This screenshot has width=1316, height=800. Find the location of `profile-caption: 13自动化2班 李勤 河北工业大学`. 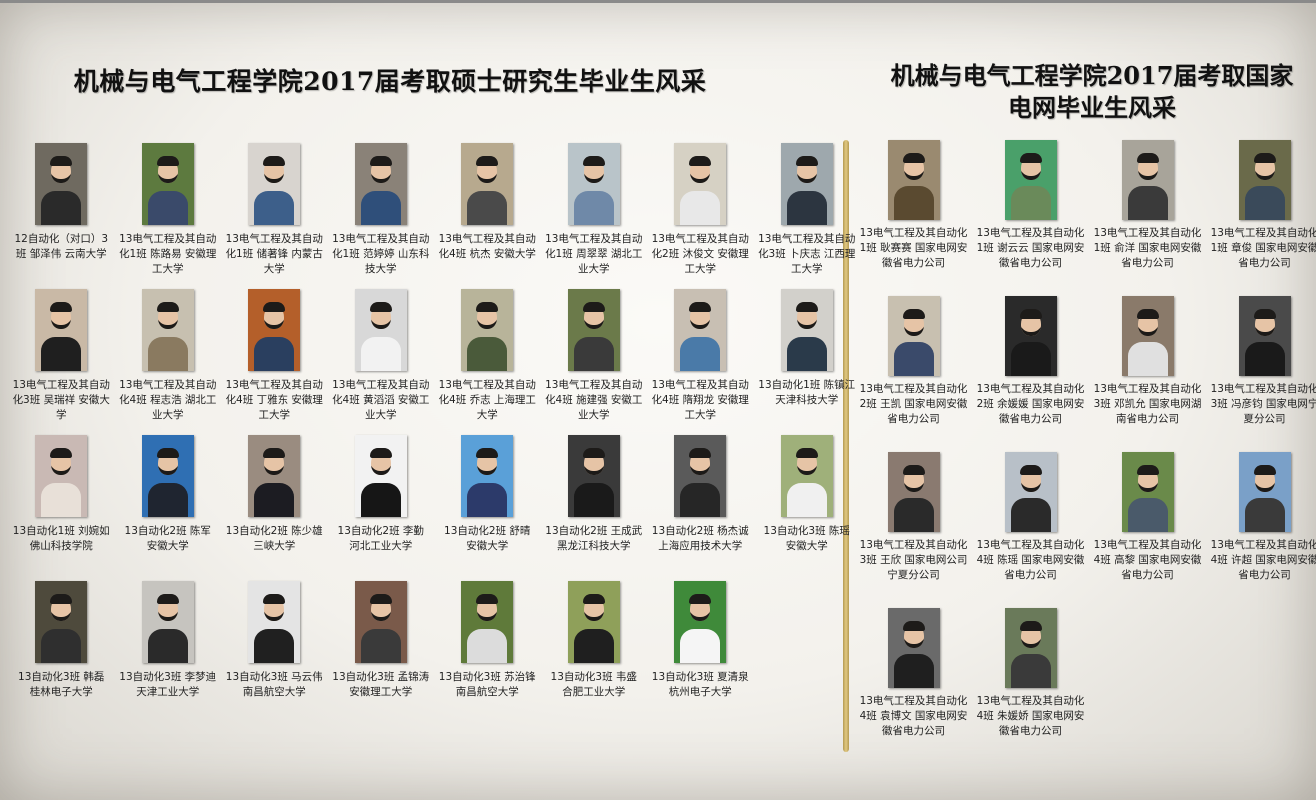

profile-caption: 13自动化2班 李勤 河北工业大学 is located at coordinates (380, 538).